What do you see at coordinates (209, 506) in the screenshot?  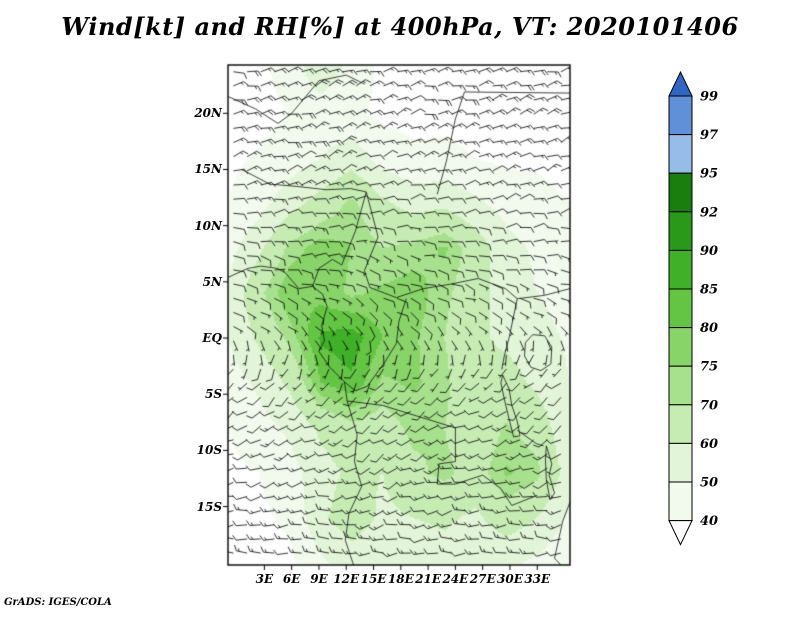 I see `lat-tick-15S: 15S` at bounding box center [209, 506].